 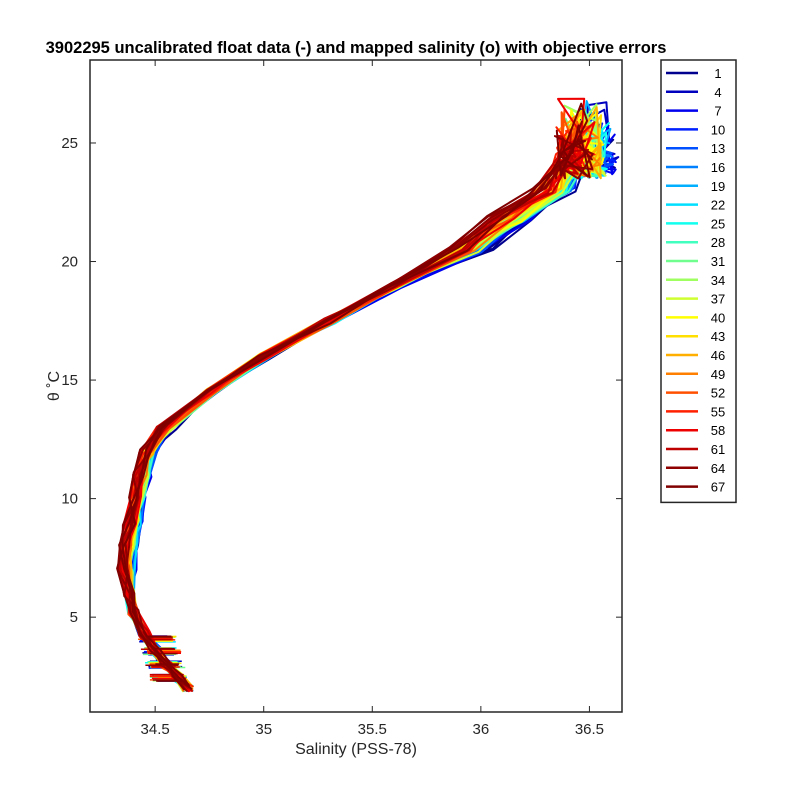 I want to click on legend-label: 34, so click(x=718, y=280).